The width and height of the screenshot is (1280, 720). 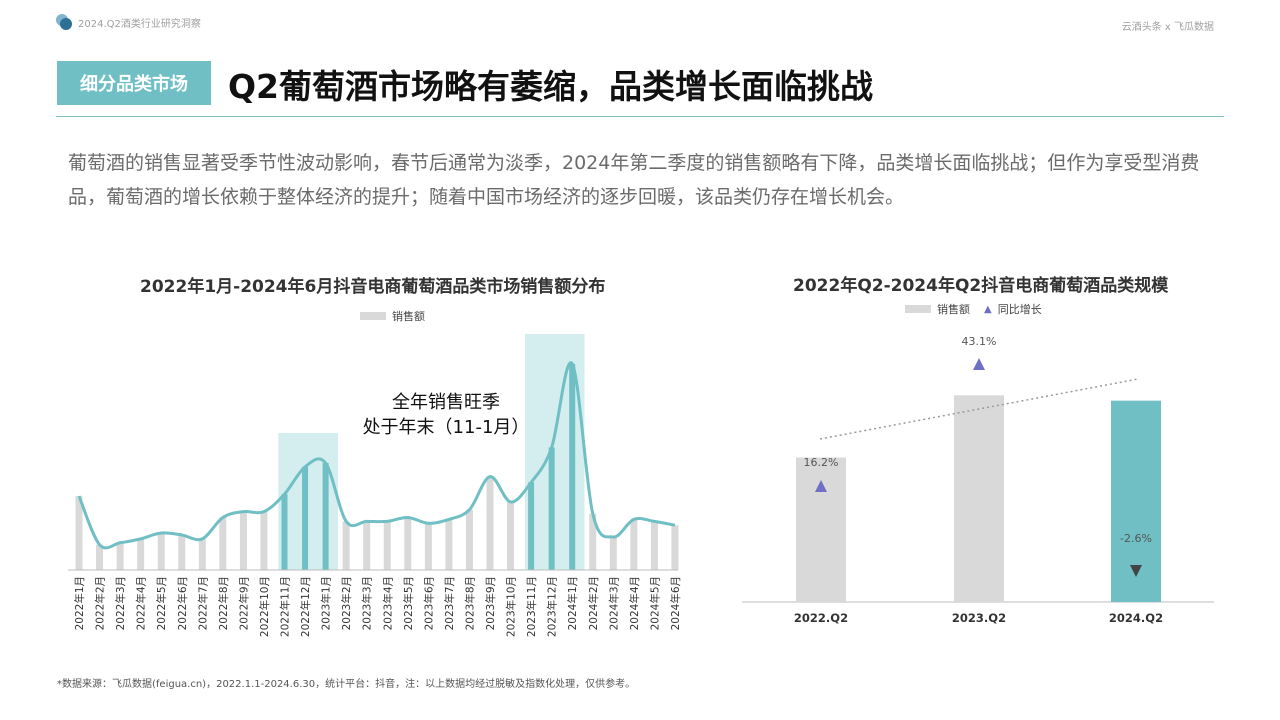 What do you see at coordinates (223, 603) in the screenshot?
I see `x-tick-label: 2022年8月` at bounding box center [223, 603].